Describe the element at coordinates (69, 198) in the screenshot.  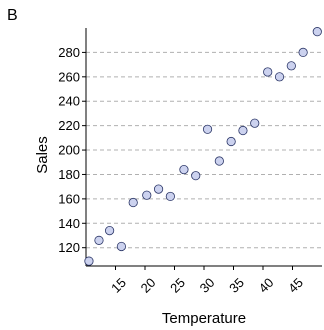
I see `y-tick-label: 160` at that location.